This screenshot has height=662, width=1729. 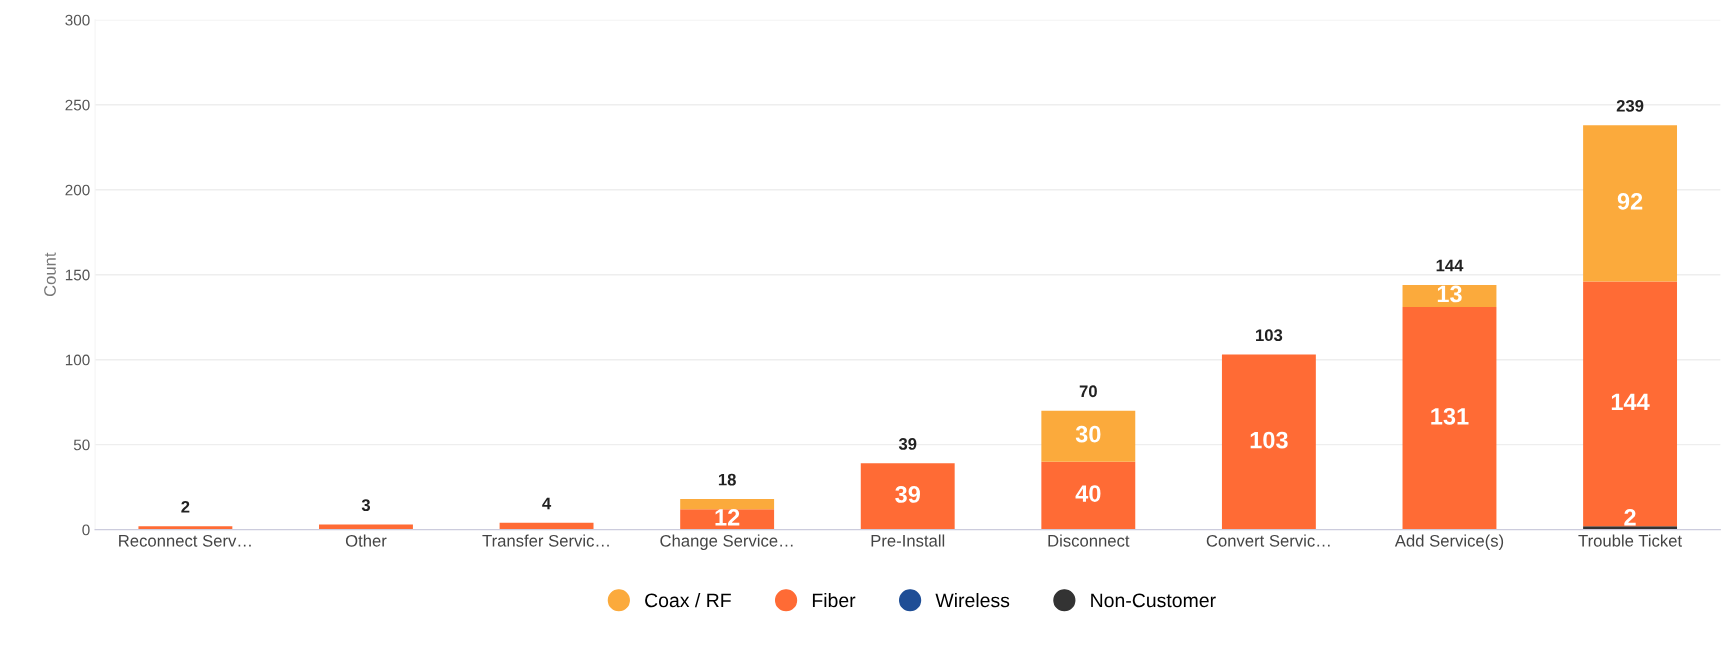 What do you see at coordinates (1449, 542) in the screenshot?
I see `x-tick-label: Add Service(s)` at bounding box center [1449, 542].